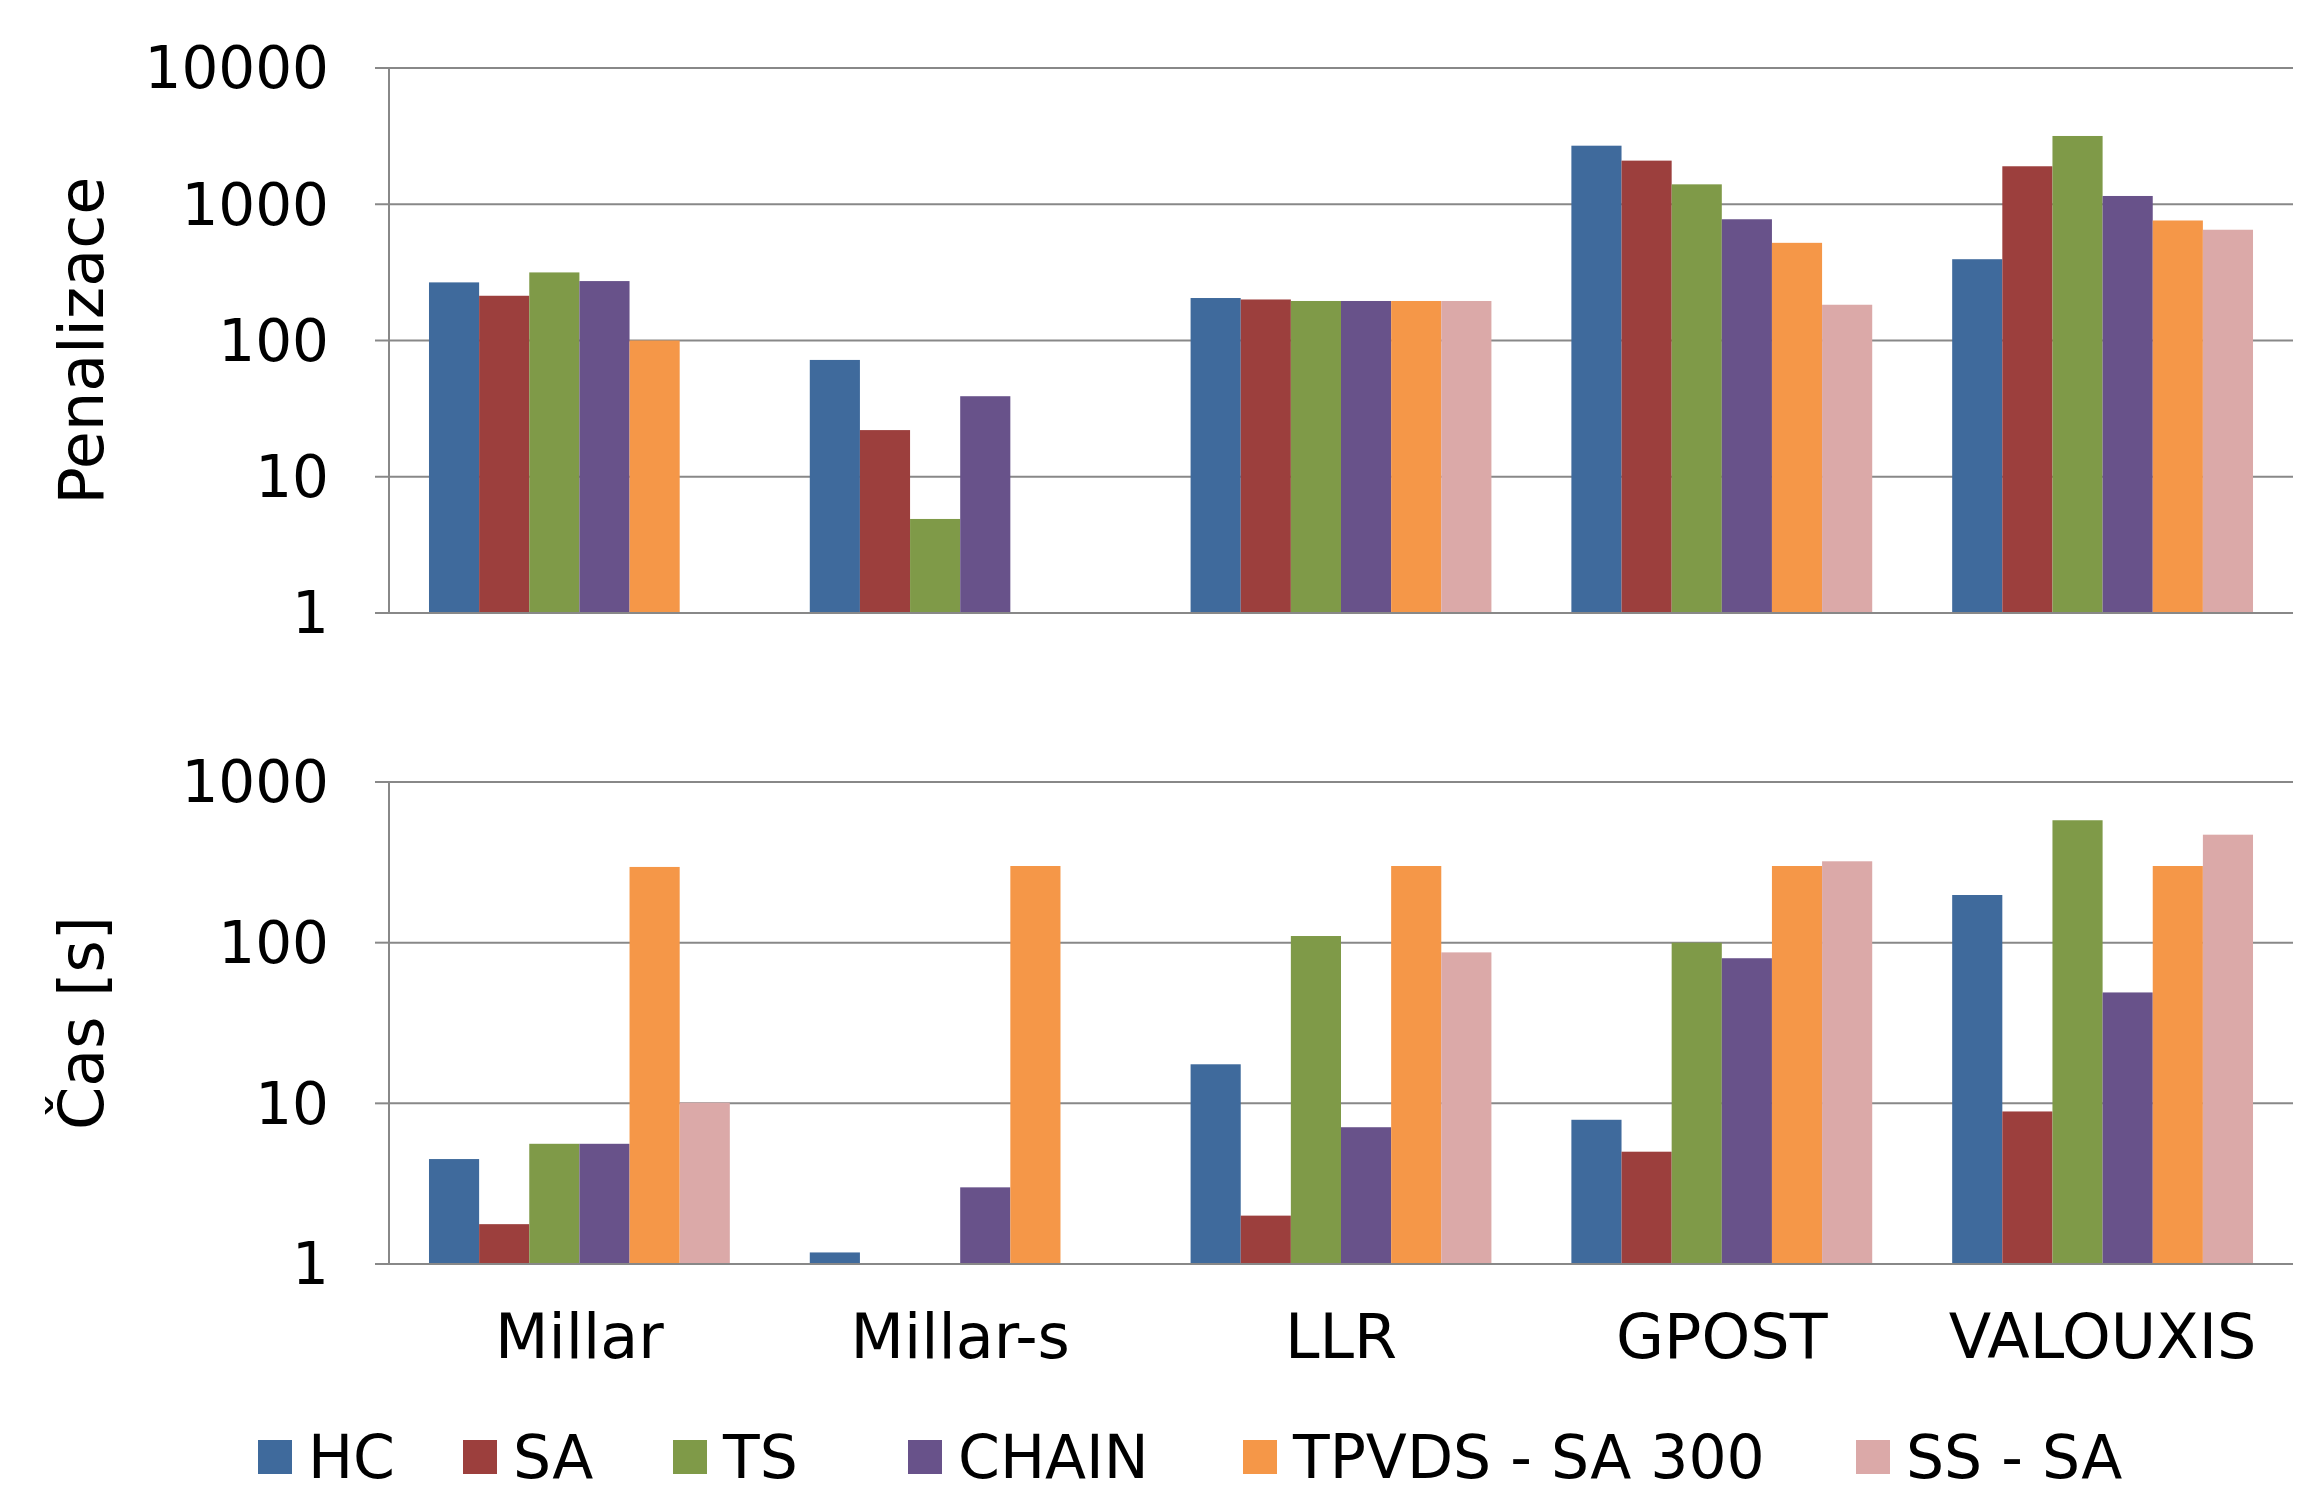  Describe the element at coordinates (1053, 1457) in the screenshot. I see `legend-label: CHAIN` at that location.